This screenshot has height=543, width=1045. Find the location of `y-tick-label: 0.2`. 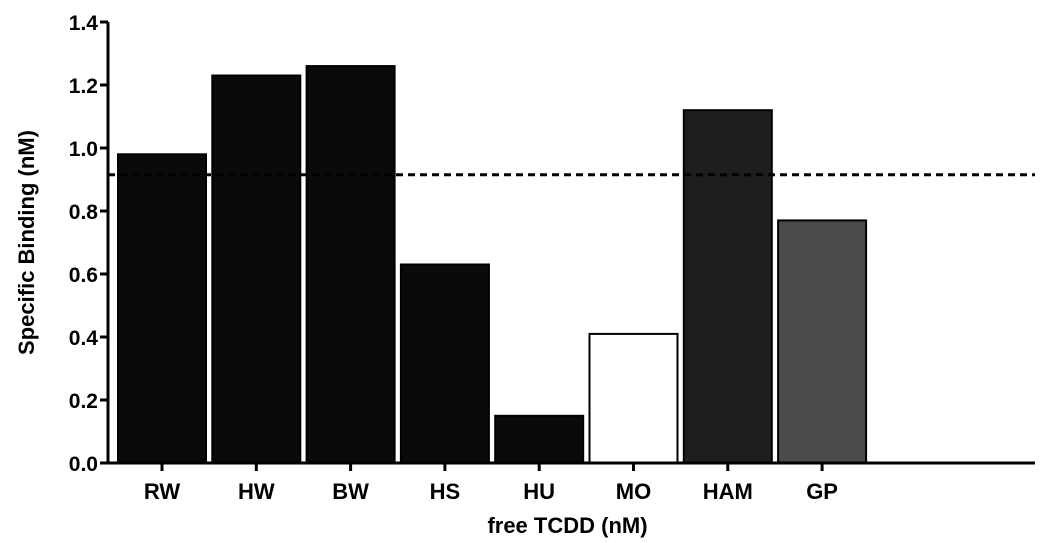

y-tick-label: 0.2 is located at coordinates (83, 401).